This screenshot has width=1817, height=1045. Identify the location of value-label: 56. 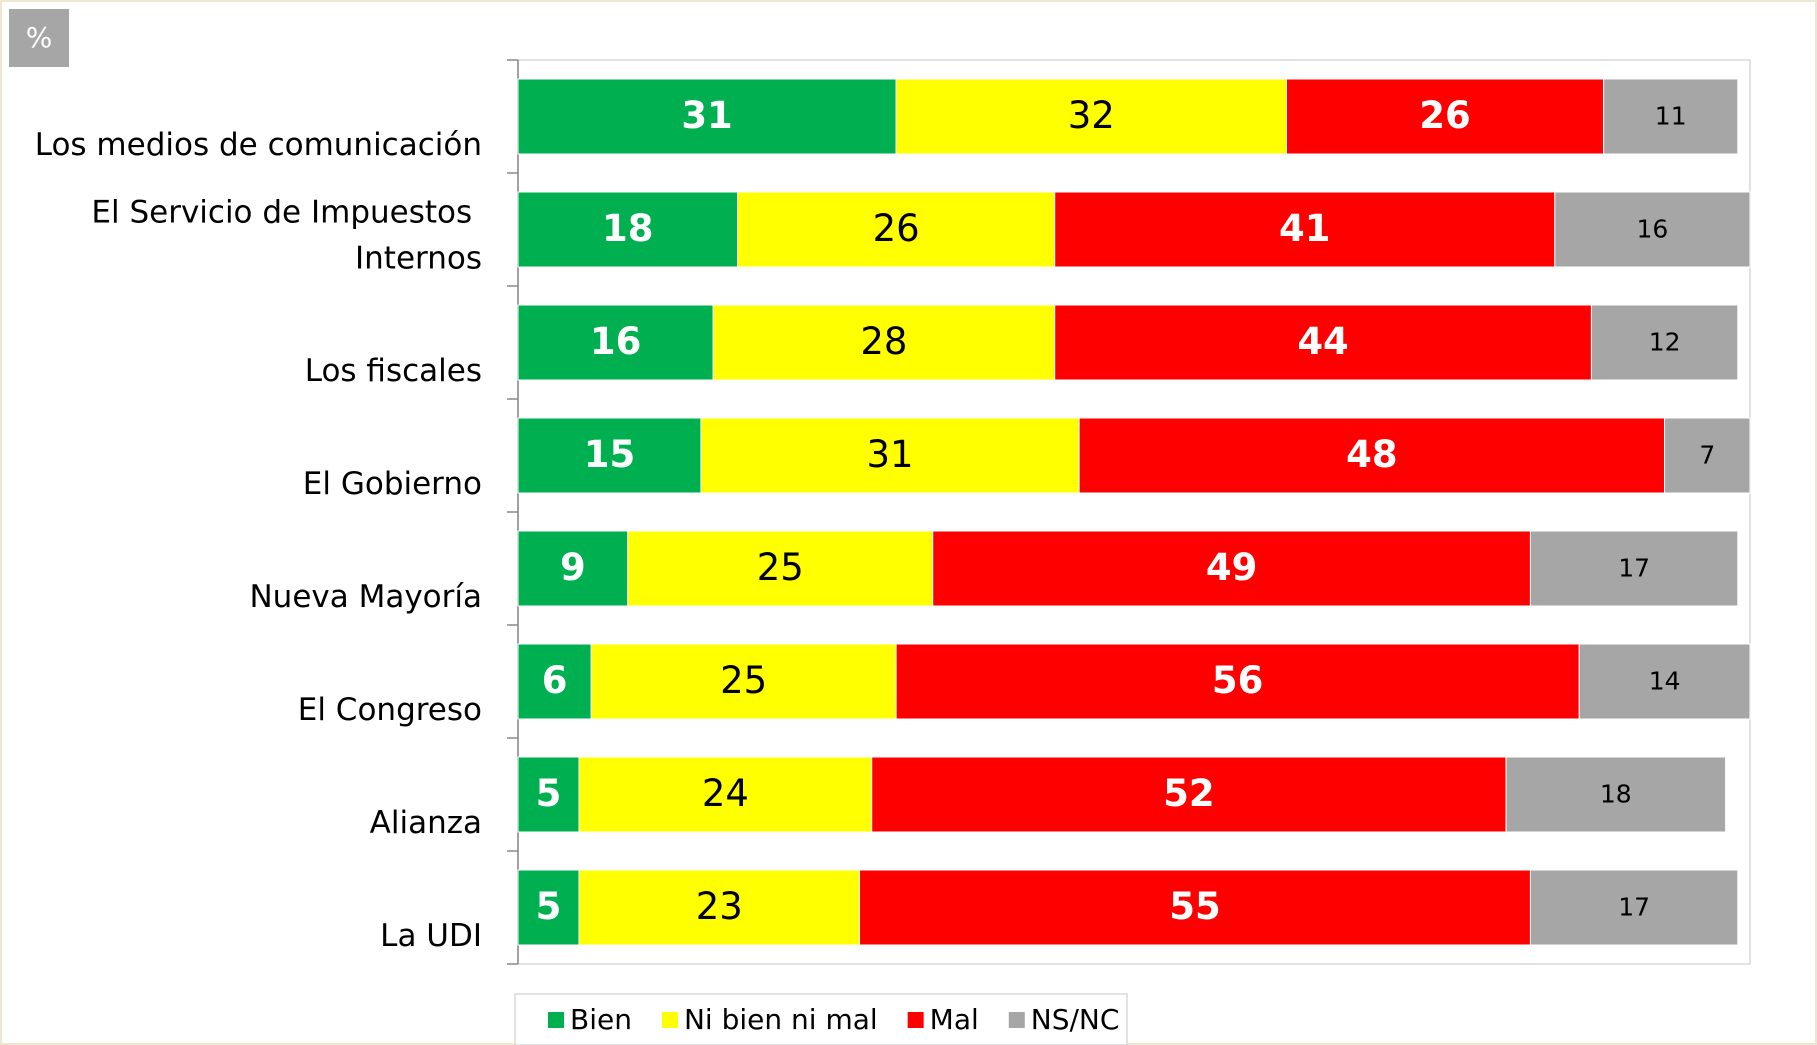
(1238, 680).